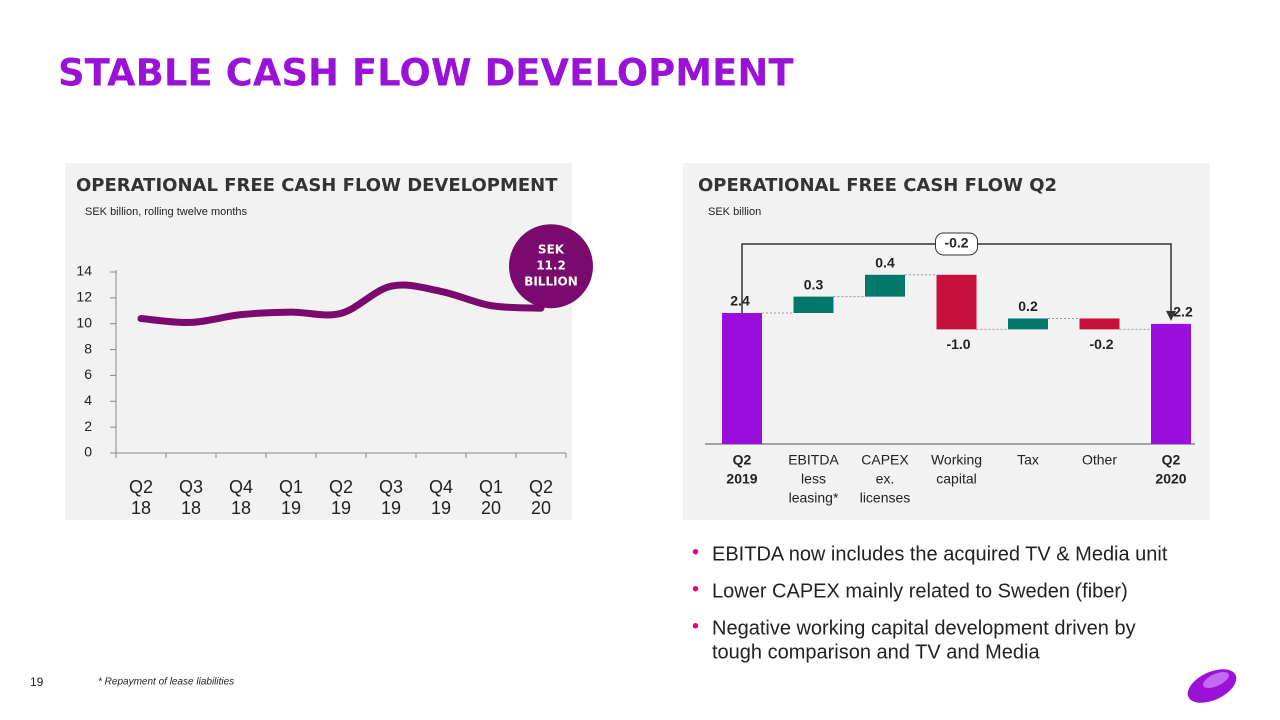 This screenshot has height=720, width=1280. Describe the element at coordinates (426, 73) in the screenshot. I see `slide-title: STABLE CASH FLOW DEVELOPMENT` at that location.